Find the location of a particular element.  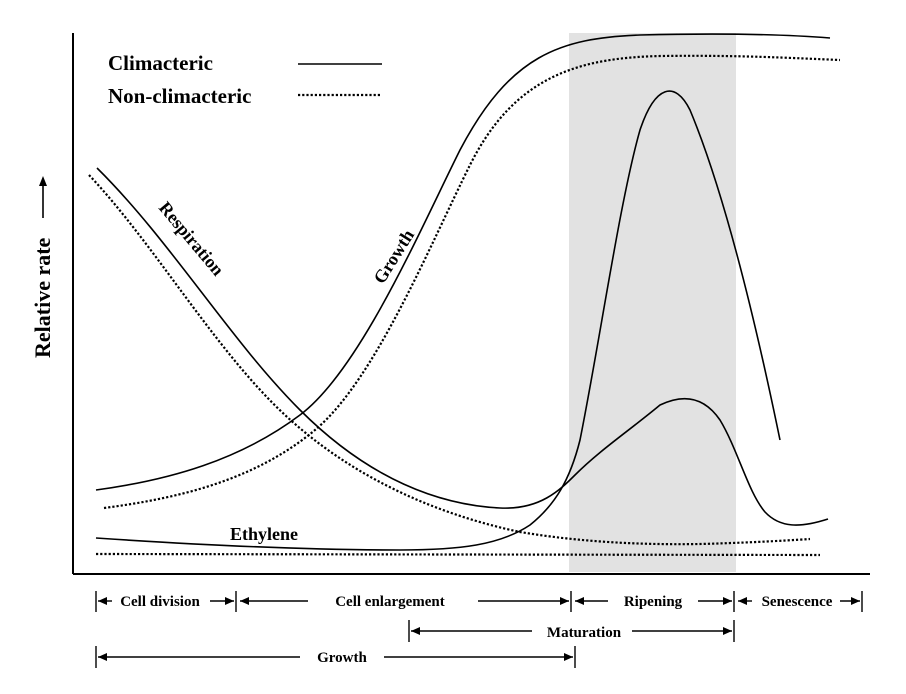

phase-growth: Growth is located at coordinates (335, 657).